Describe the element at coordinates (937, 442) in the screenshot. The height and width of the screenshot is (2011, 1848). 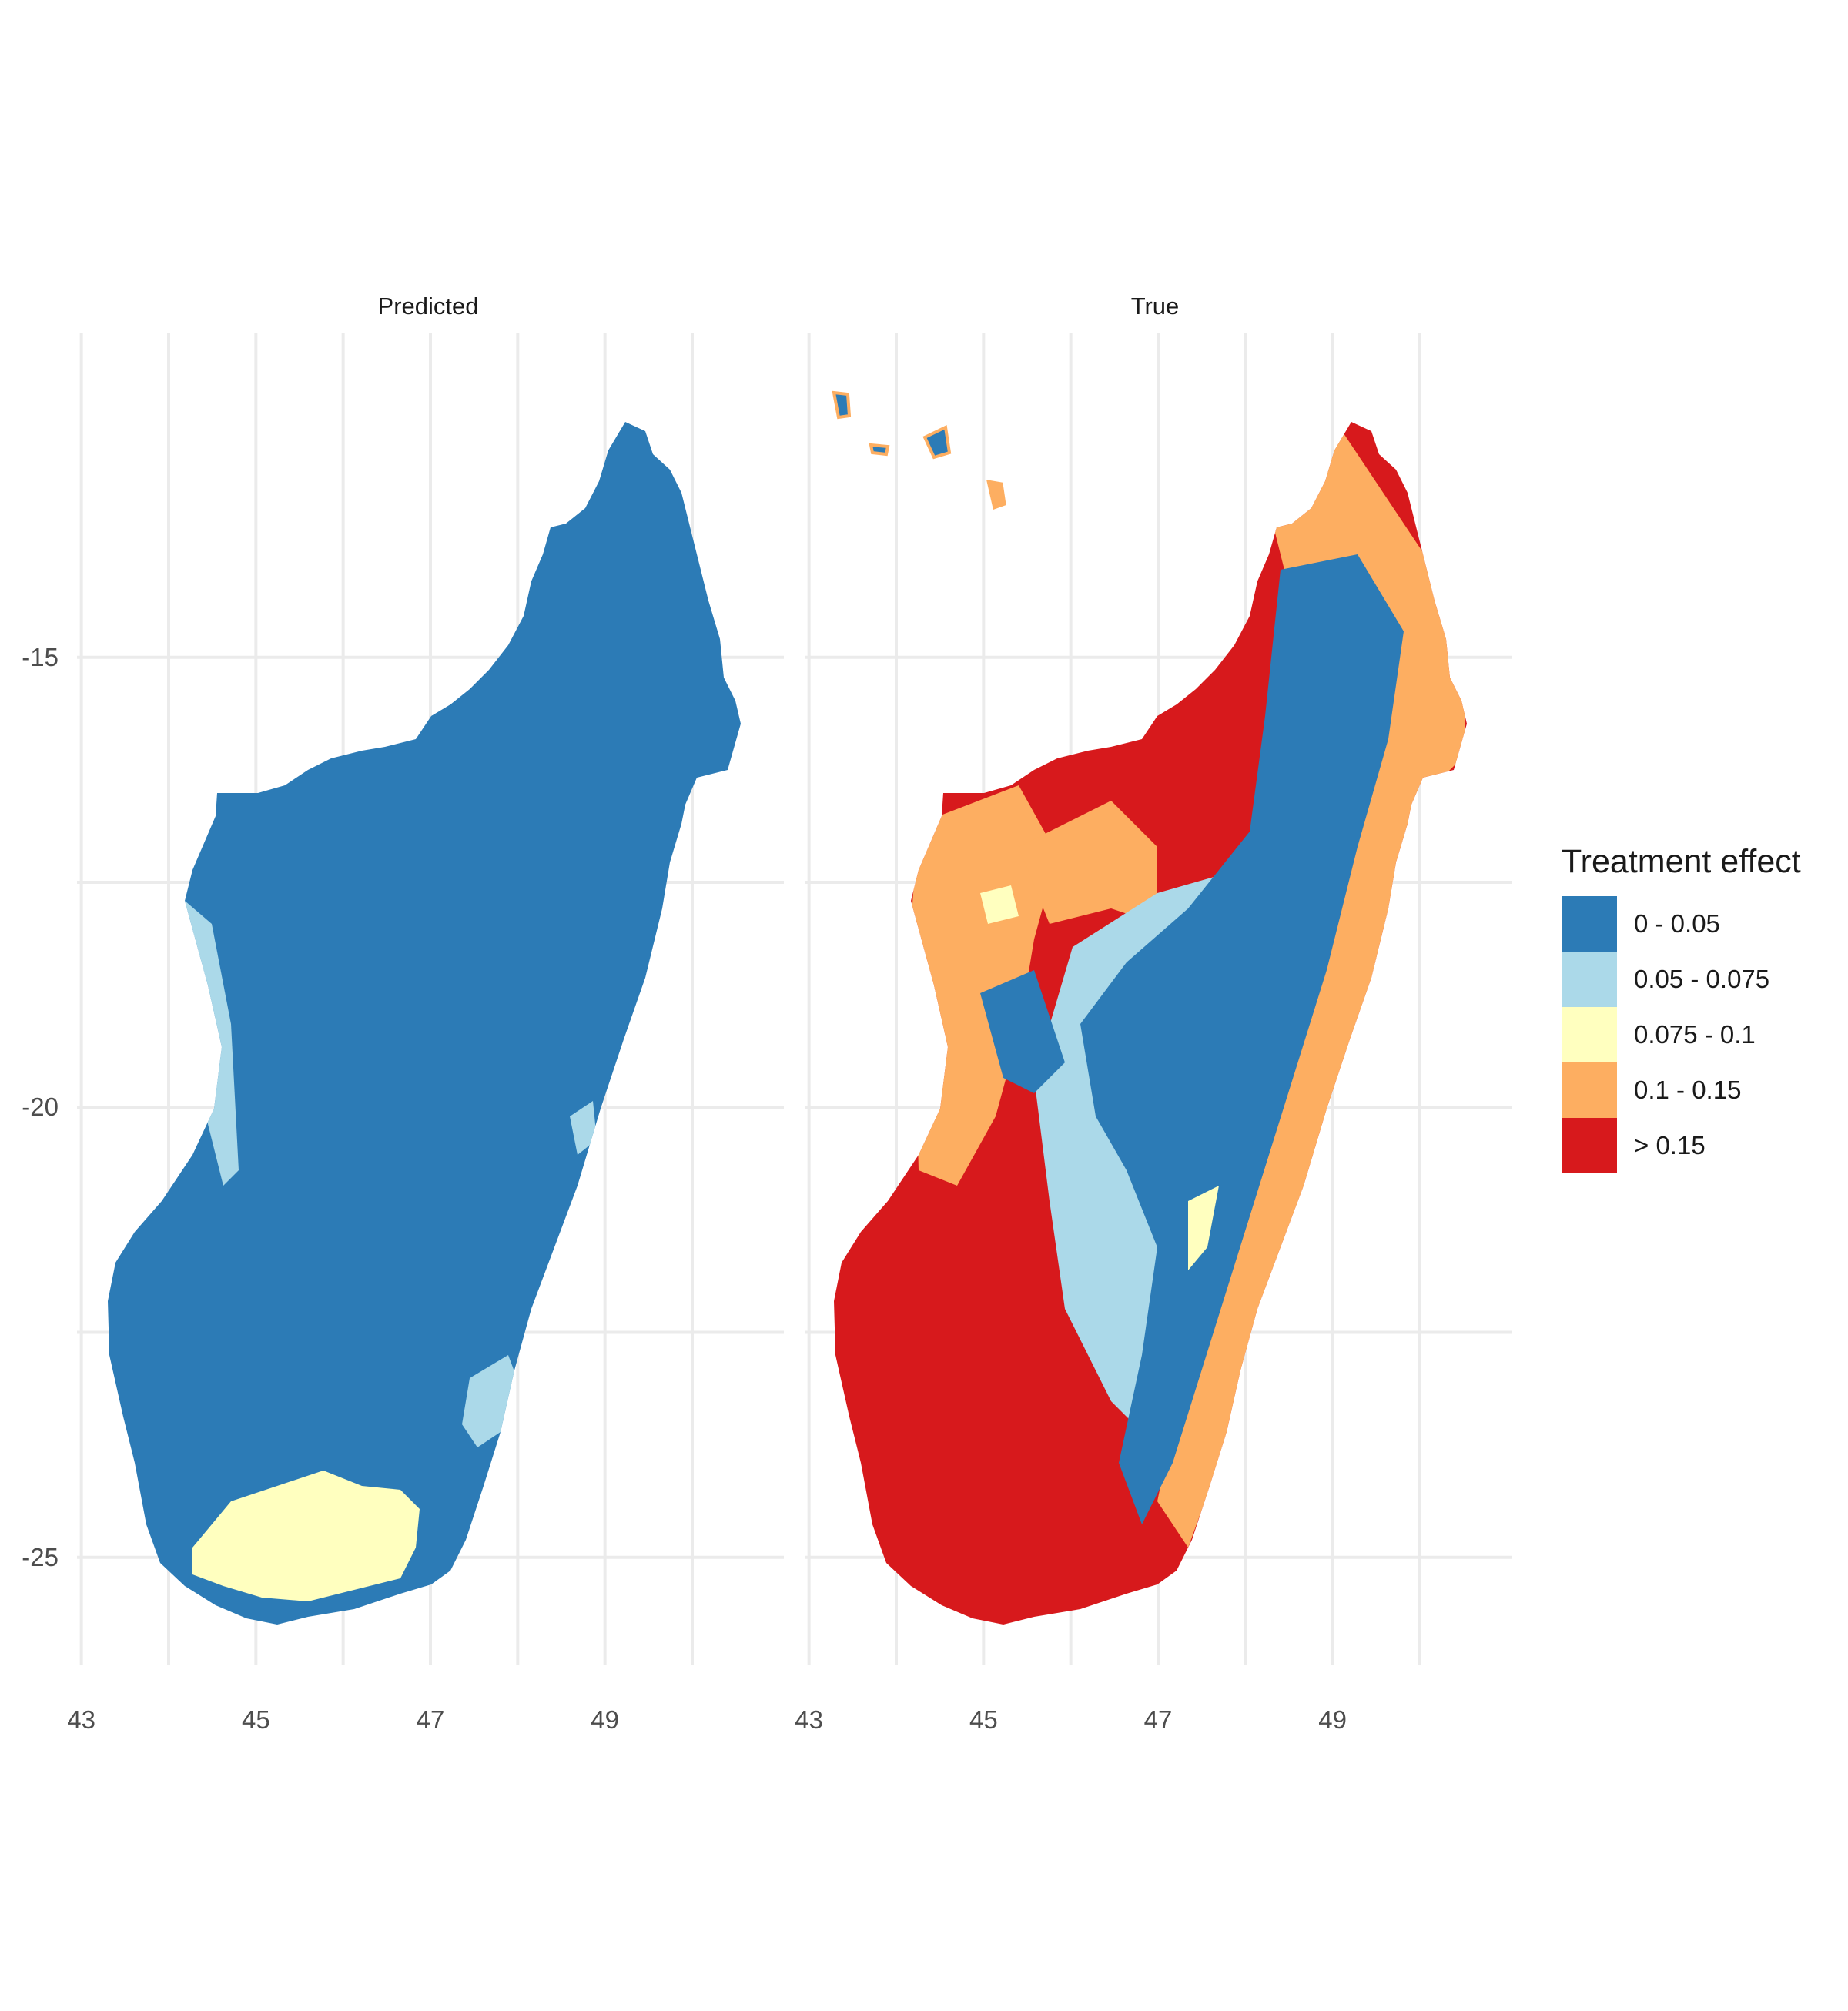
I see `island-anjouan` at that location.